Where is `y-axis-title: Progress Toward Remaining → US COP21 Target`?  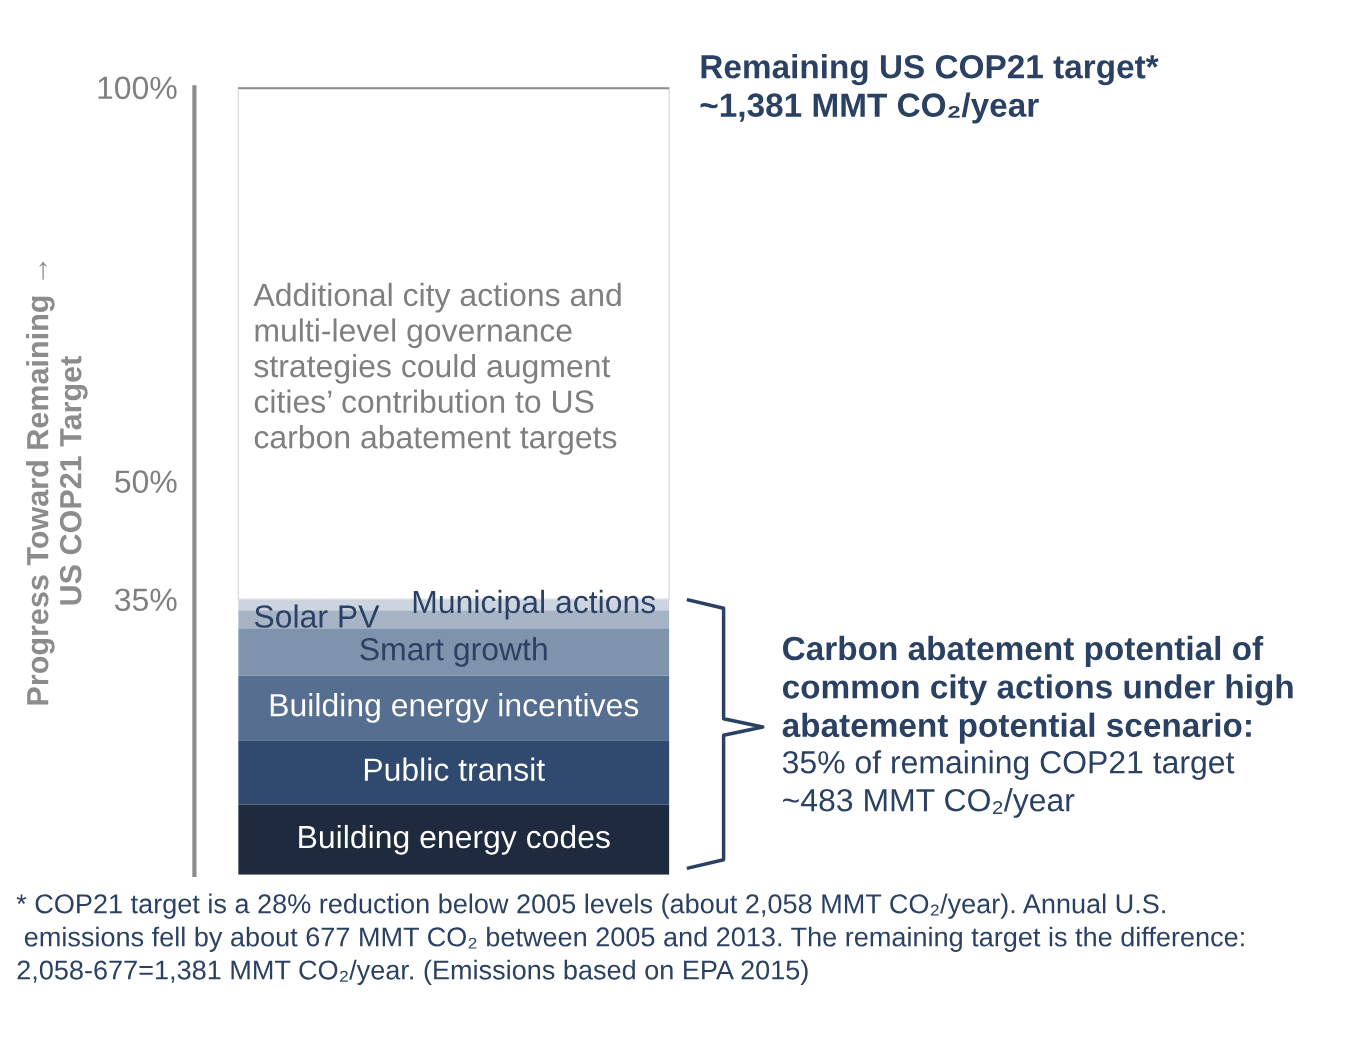 y-axis-title: Progress Toward Remaining → US COP21 Target is located at coordinates (57, 483).